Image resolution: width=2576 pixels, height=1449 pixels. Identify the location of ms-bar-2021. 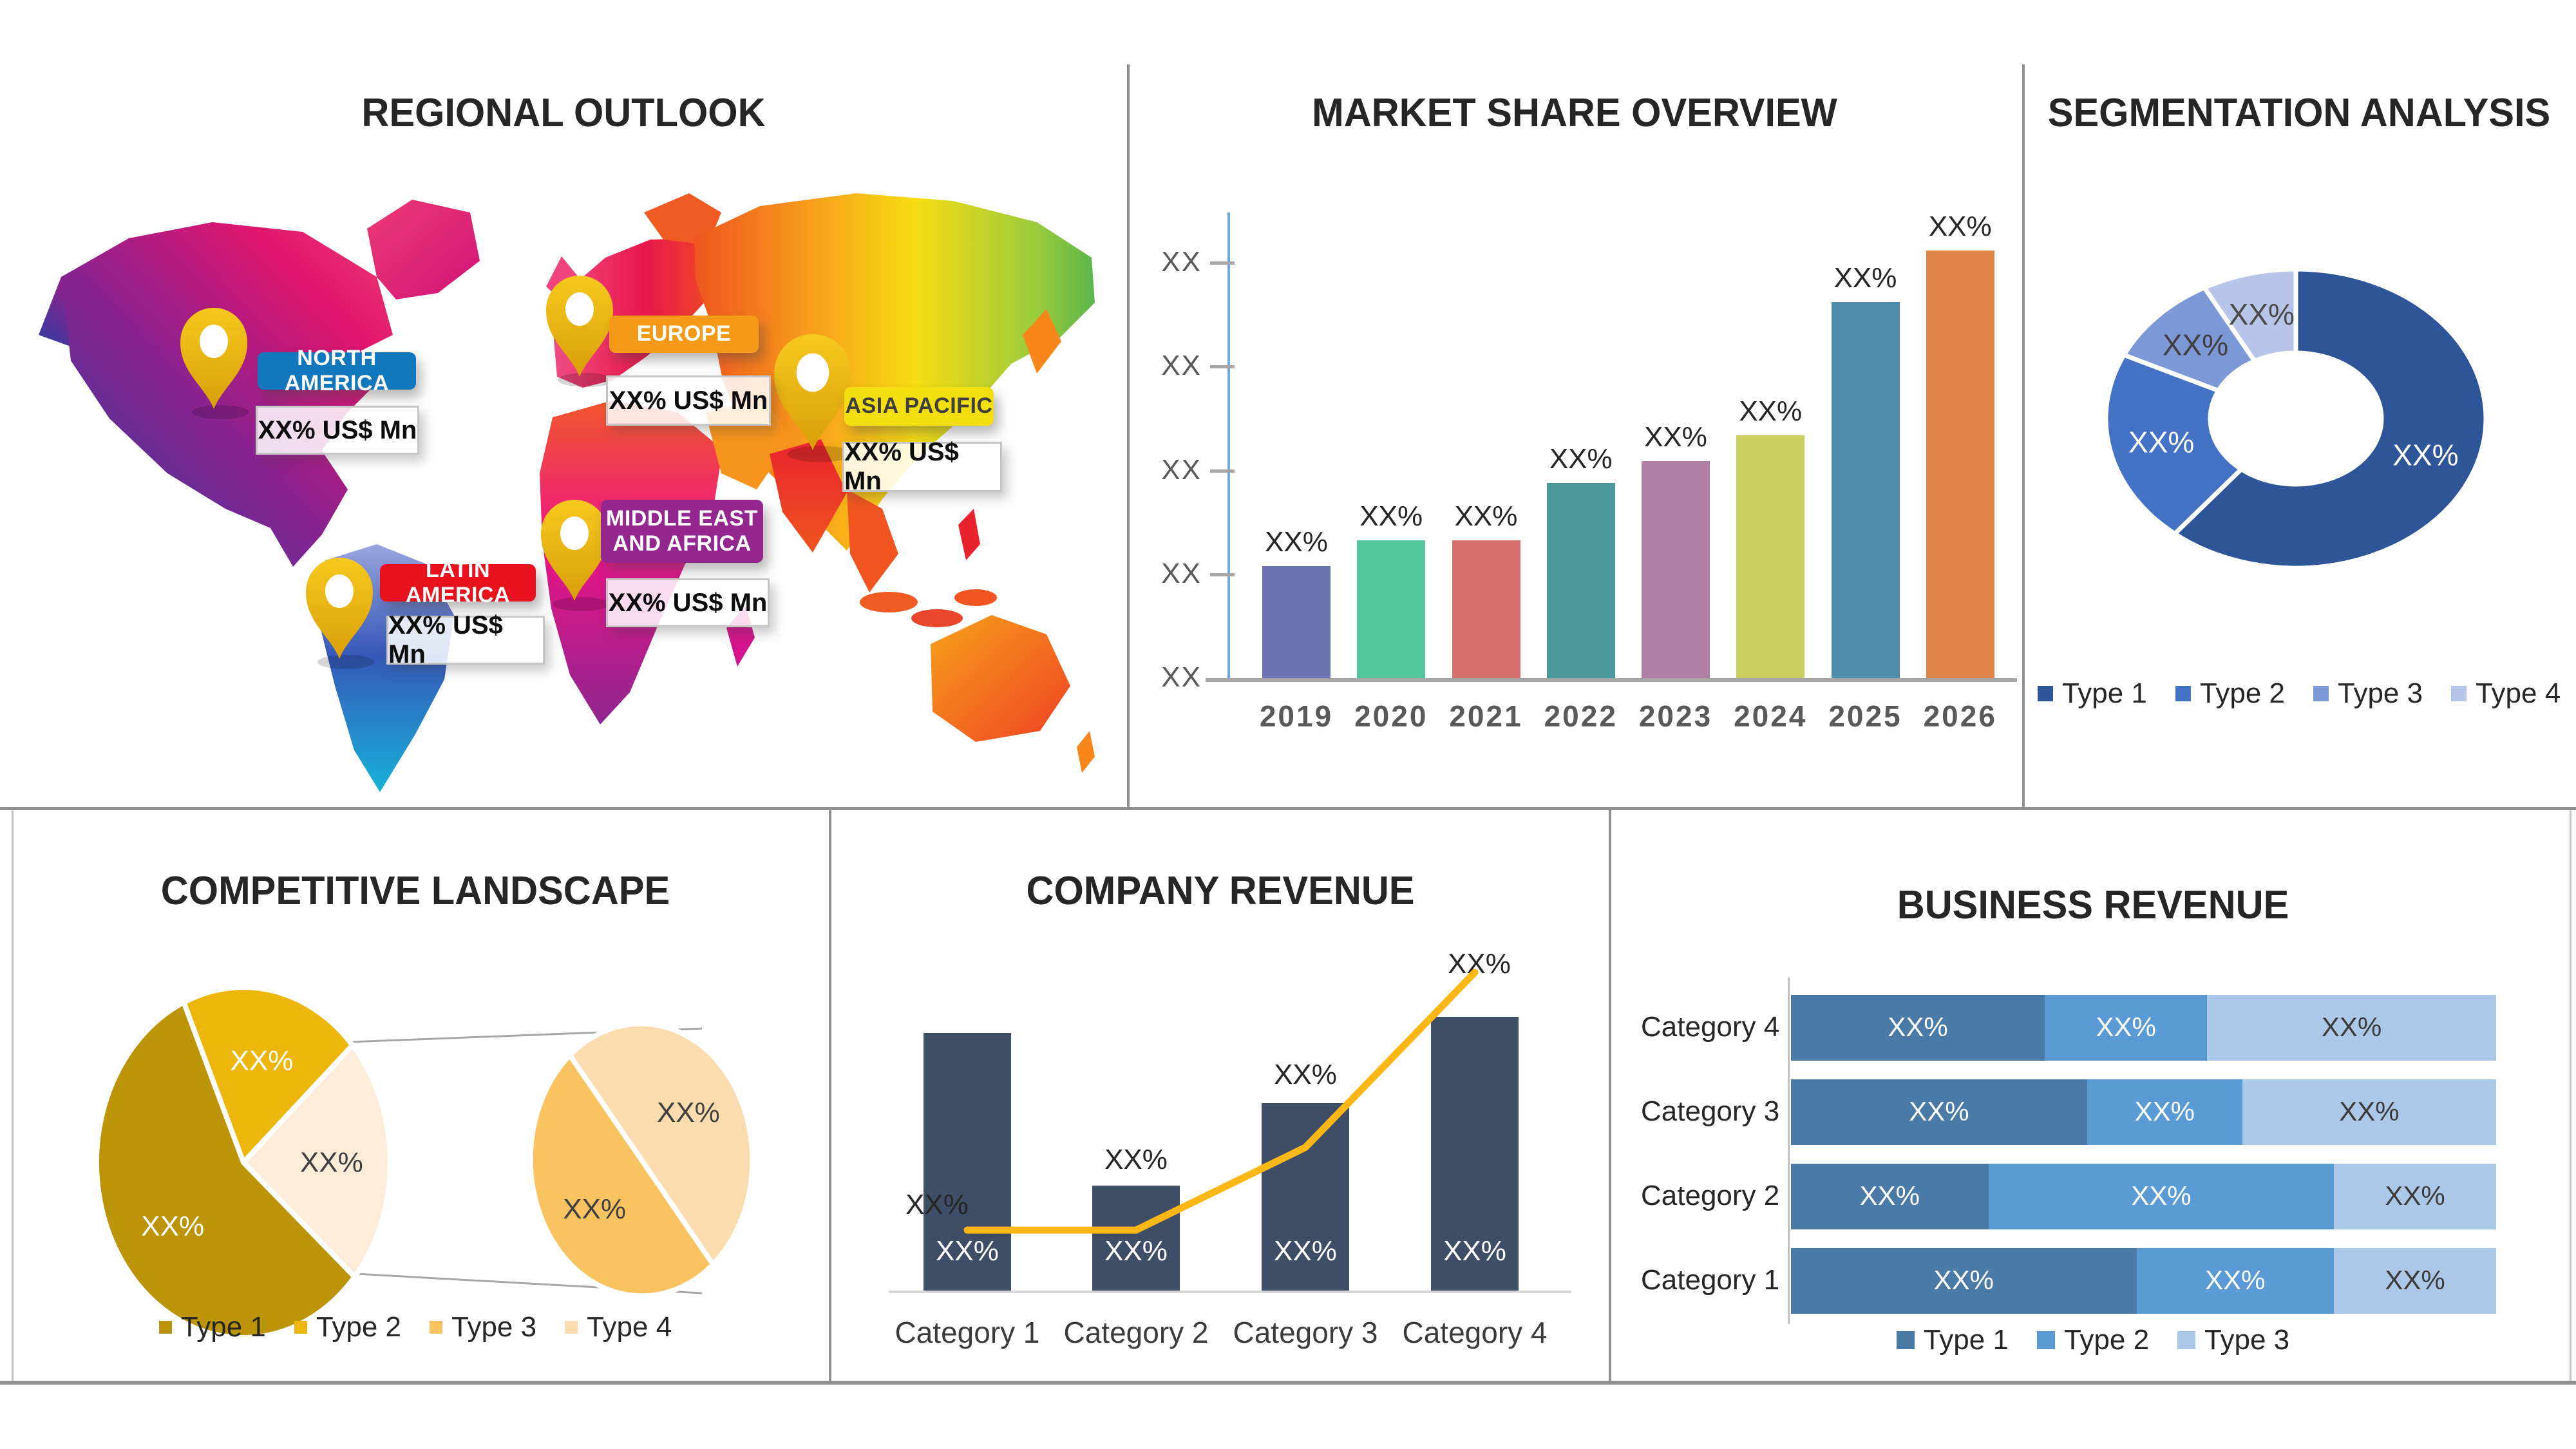
(1486, 609).